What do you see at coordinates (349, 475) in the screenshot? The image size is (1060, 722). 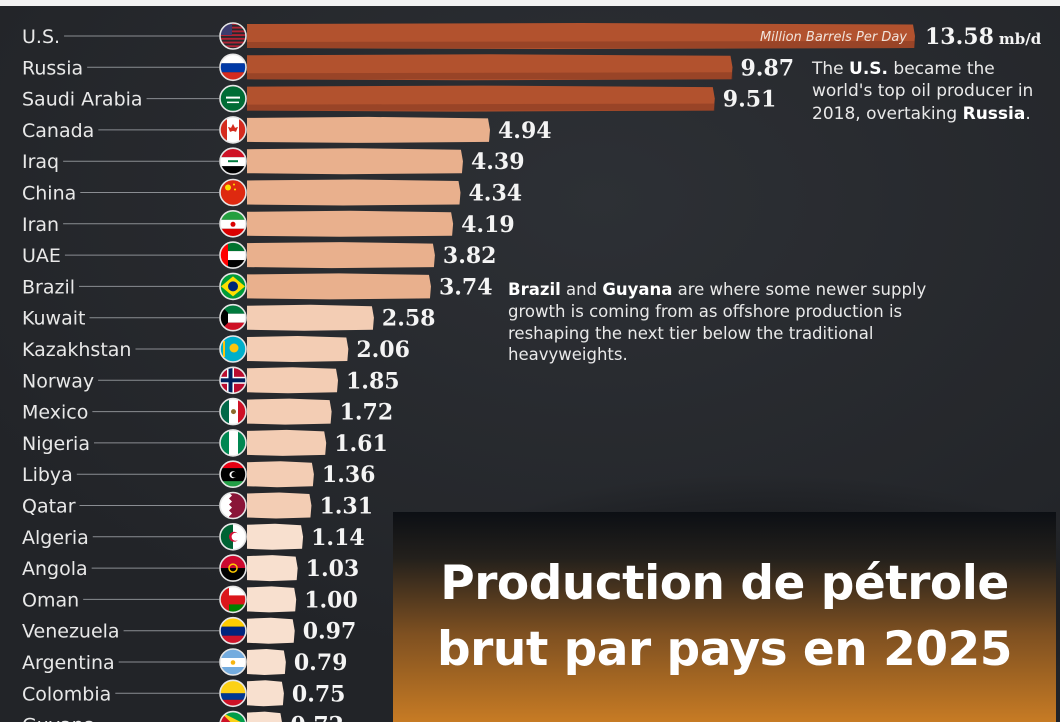 I see `value-label-libya: 1.36` at bounding box center [349, 475].